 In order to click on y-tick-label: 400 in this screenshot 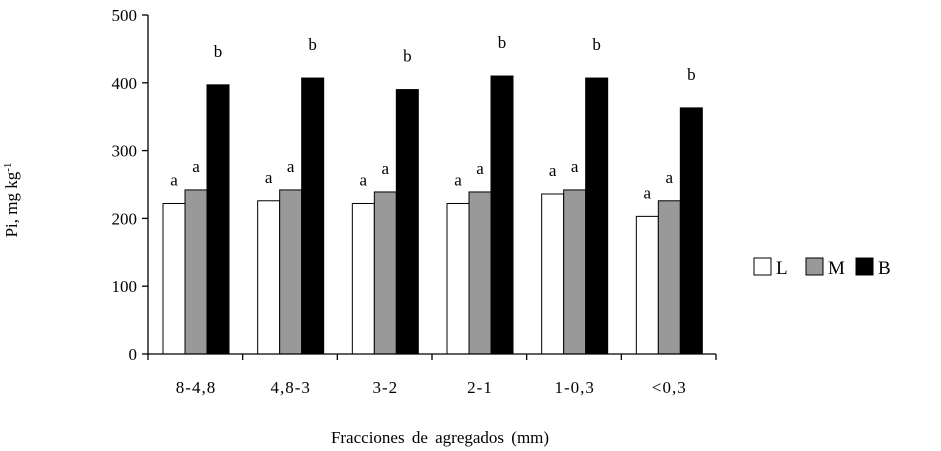, I will do `click(125, 83)`.